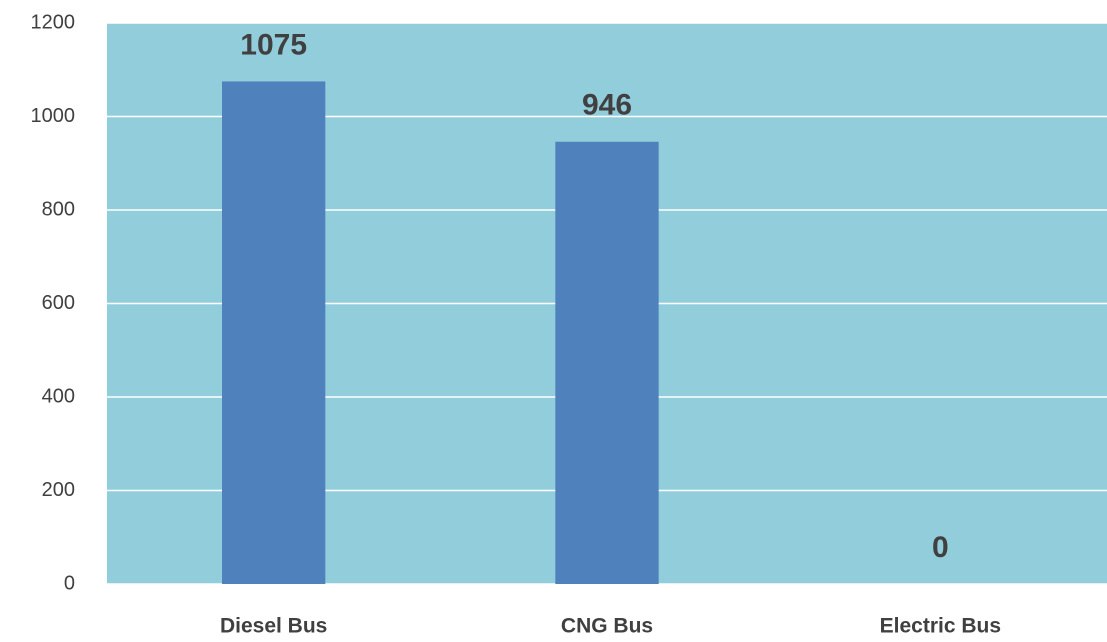 Image resolution: width=1107 pixels, height=642 pixels. What do you see at coordinates (69, 583) in the screenshot?
I see `y-tick-label: 0` at bounding box center [69, 583].